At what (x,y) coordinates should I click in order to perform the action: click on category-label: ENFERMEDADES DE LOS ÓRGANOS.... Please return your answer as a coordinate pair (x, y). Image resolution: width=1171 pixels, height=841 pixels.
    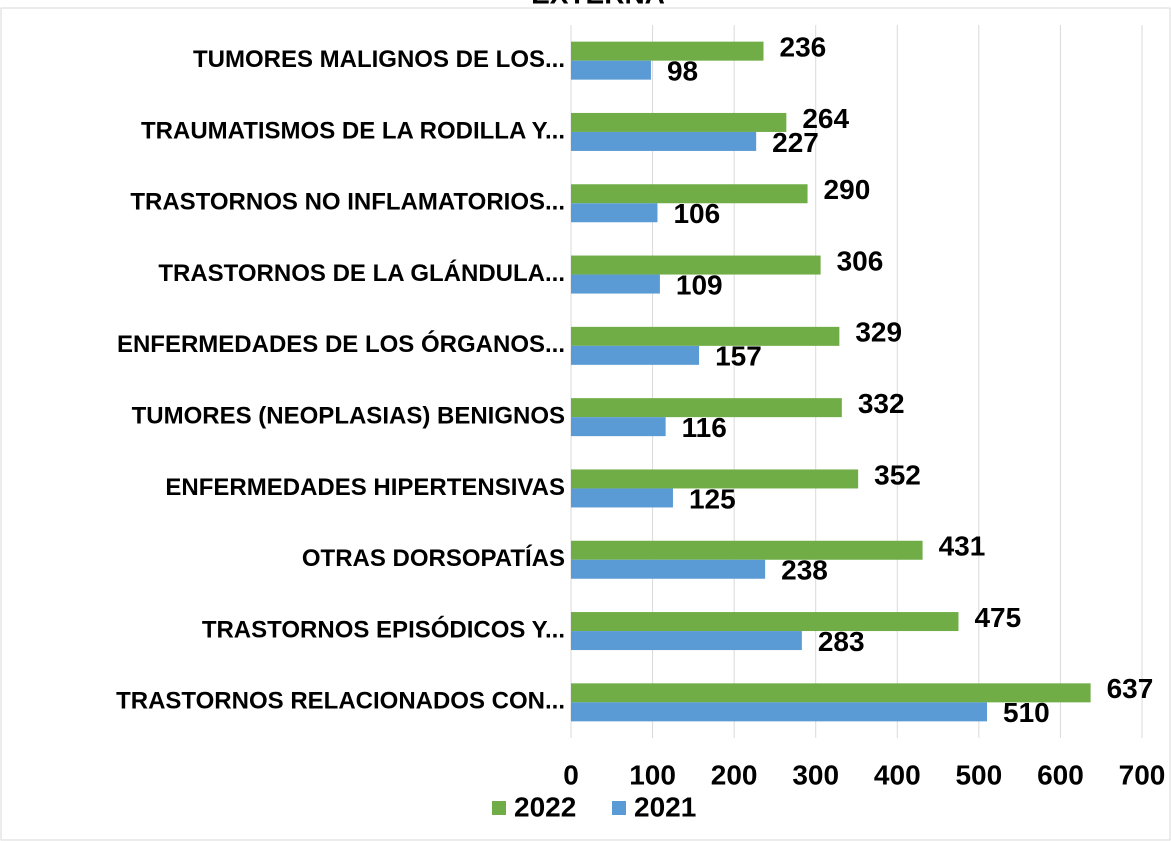
    Looking at the image, I should click on (341, 344).